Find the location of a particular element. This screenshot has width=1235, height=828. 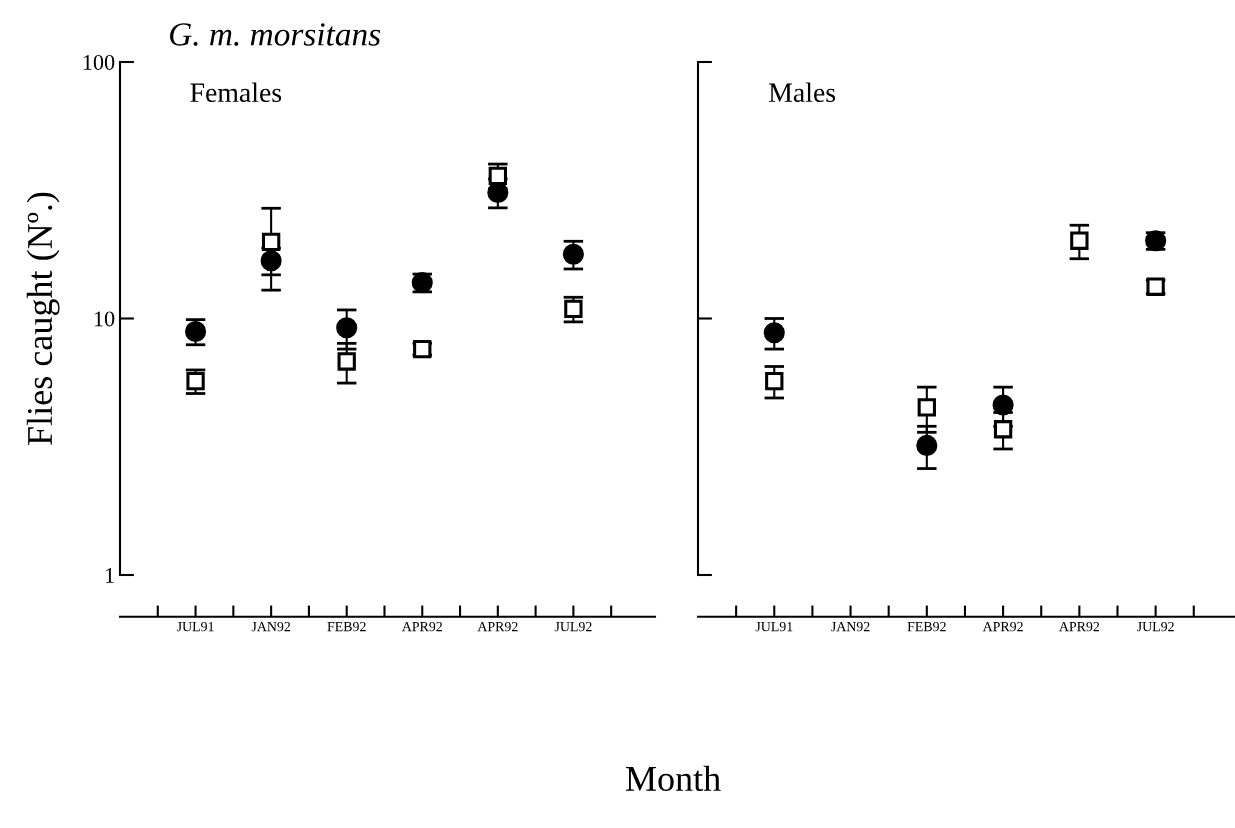

chart-title: G. m. morsitans is located at coordinates (275, 34).